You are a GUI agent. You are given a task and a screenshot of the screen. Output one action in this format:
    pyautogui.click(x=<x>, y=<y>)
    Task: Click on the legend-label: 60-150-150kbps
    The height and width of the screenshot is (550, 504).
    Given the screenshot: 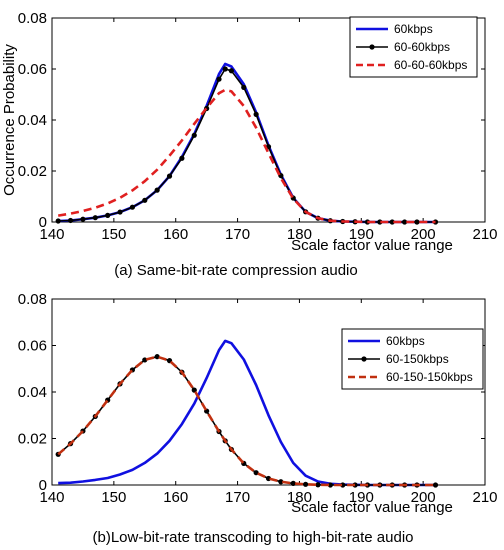 What is the action you would take?
    pyautogui.click(x=429, y=377)
    